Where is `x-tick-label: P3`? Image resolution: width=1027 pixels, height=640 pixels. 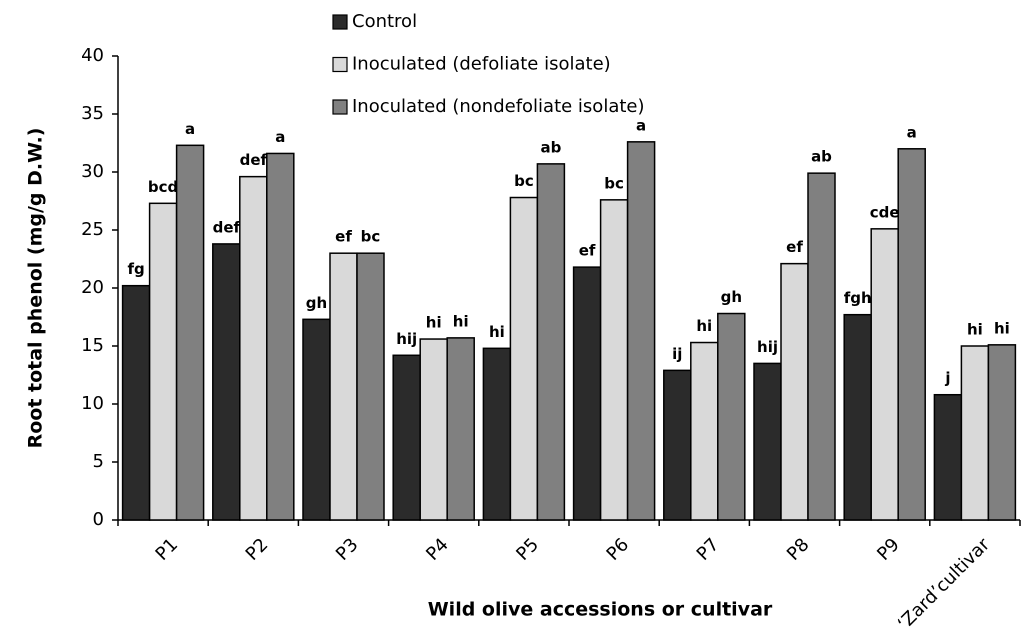 x-tick-label: P3 is located at coordinates (347, 549).